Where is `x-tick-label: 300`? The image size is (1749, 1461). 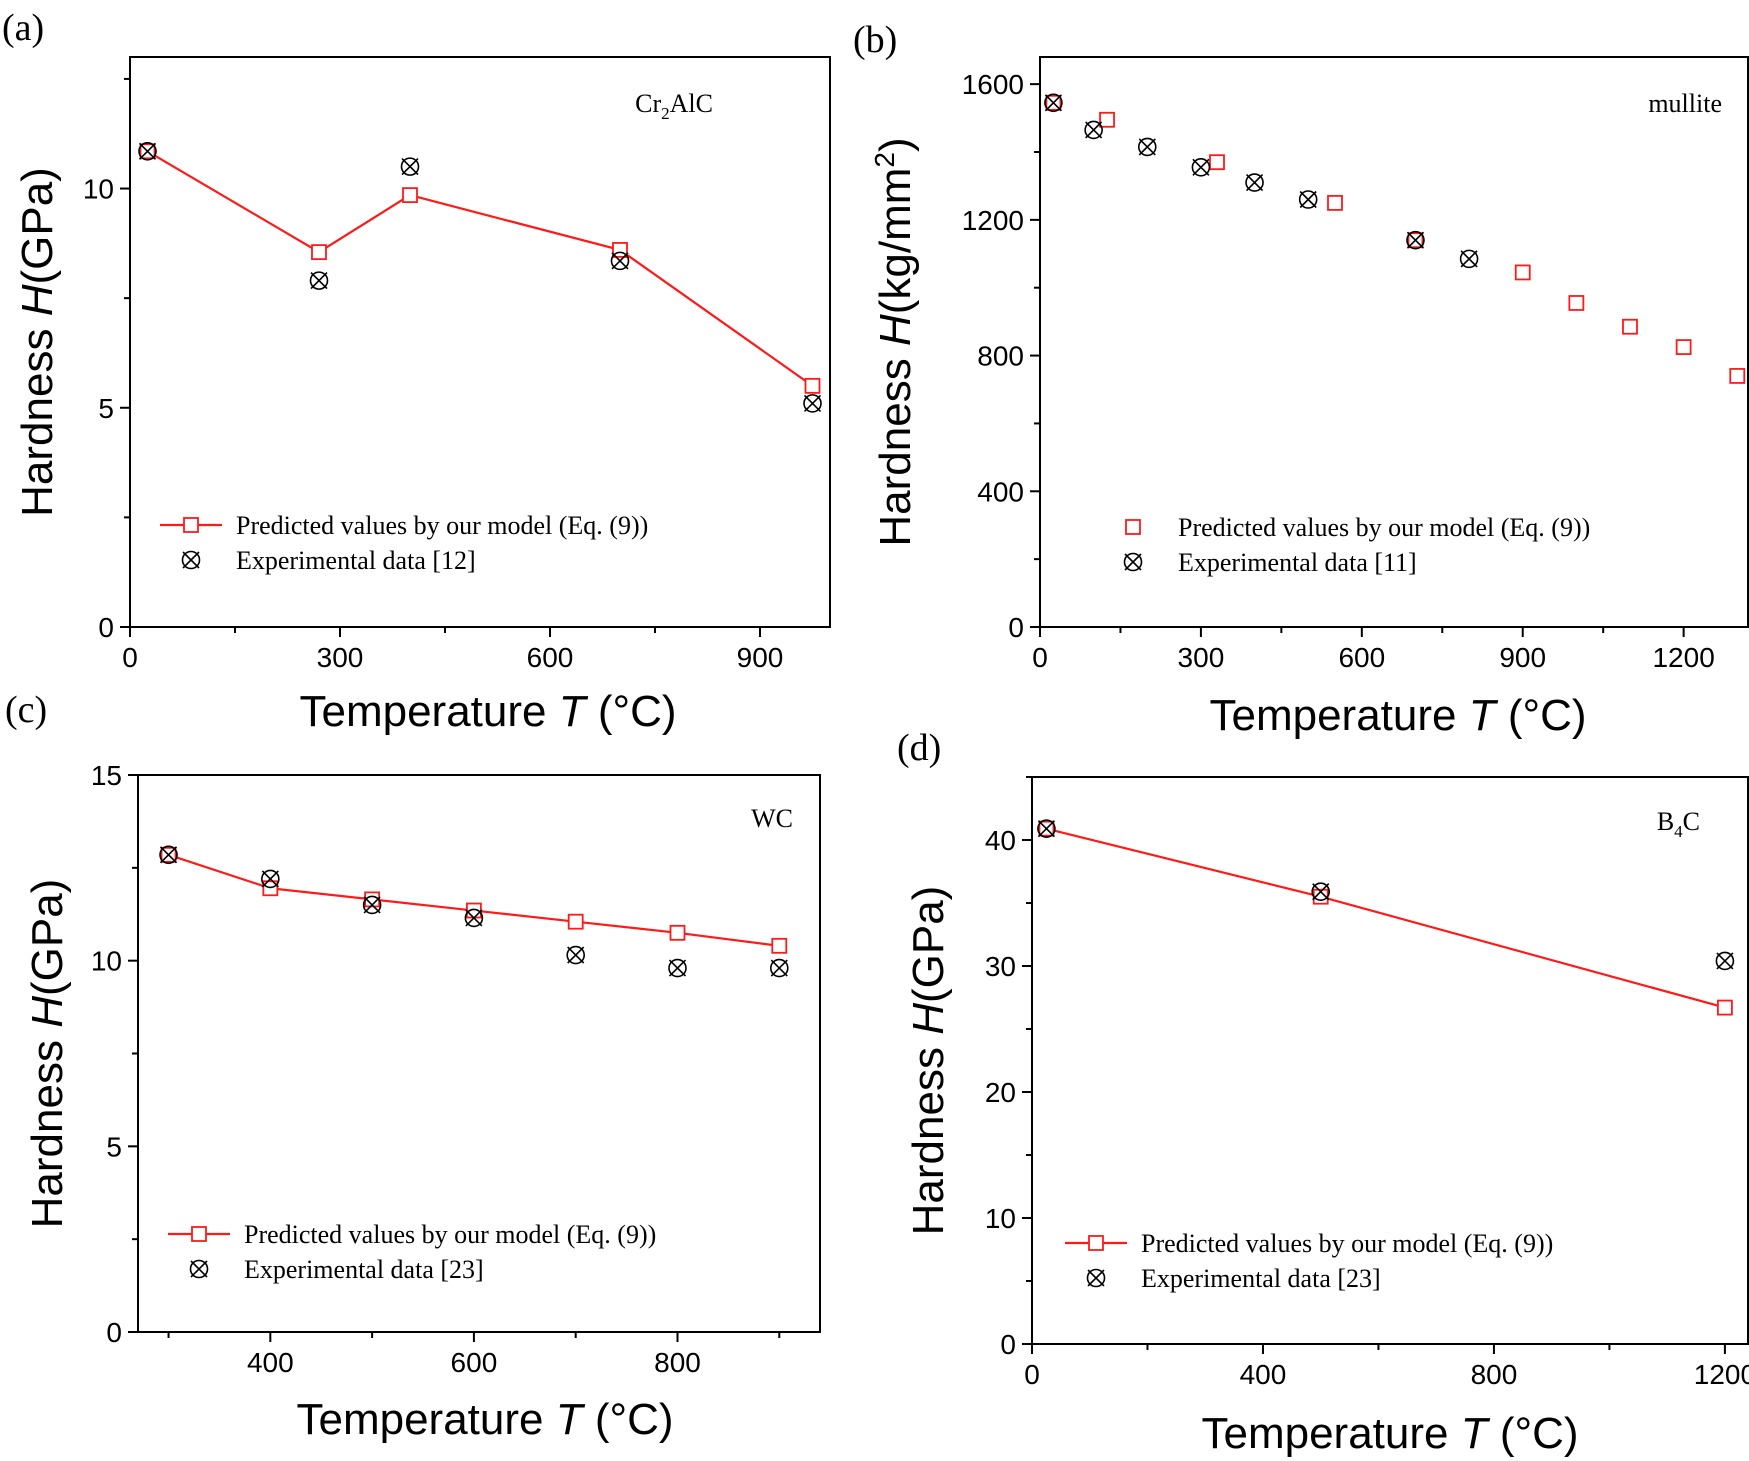 x-tick-label: 300 is located at coordinates (340, 657).